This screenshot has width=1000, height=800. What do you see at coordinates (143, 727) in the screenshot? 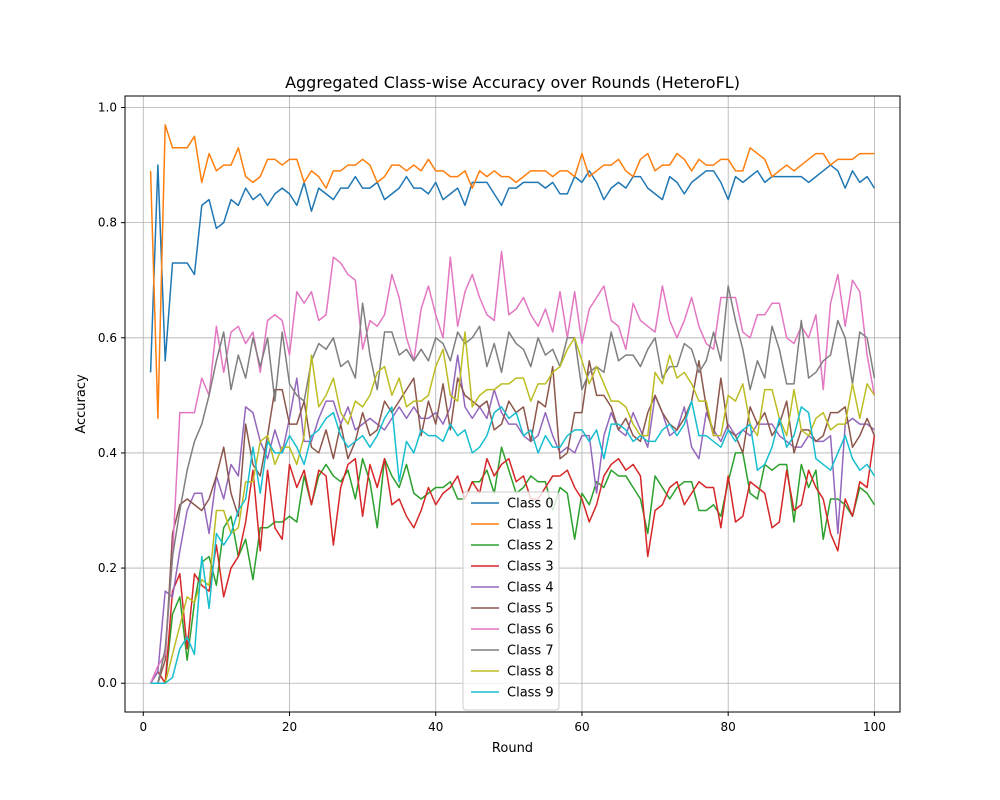
I see `x-tick-label: 0` at bounding box center [143, 727].